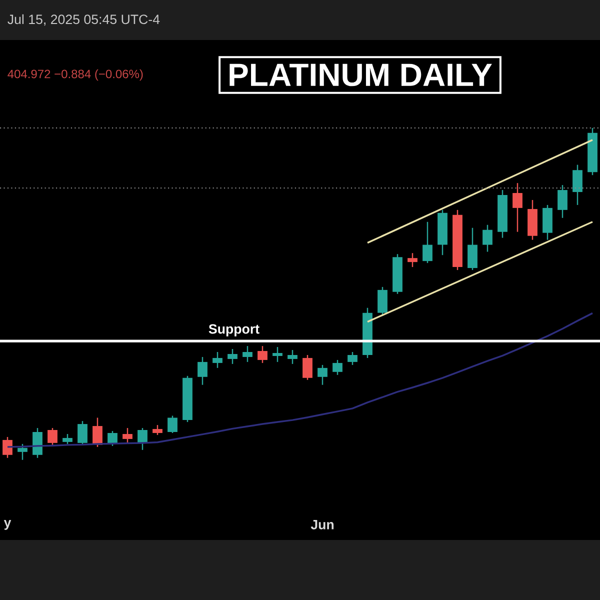 The height and width of the screenshot is (600, 600). I want to click on ref-line-label: Support, so click(234, 330).